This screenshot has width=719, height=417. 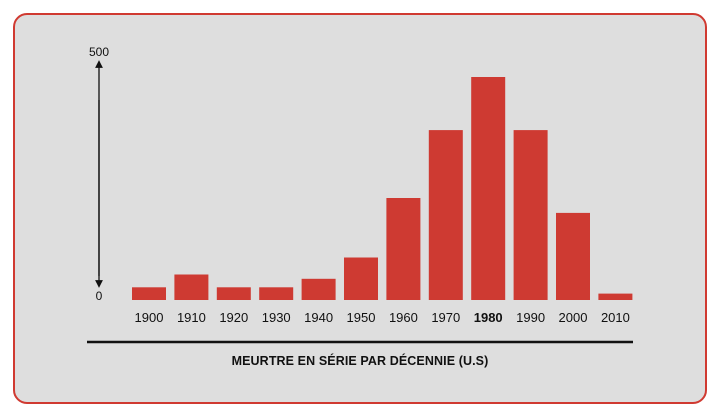 What do you see at coordinates (99, 52) in the screenshot?
I see `y-axis-max-label: 500` at bounding box center [99, 52].